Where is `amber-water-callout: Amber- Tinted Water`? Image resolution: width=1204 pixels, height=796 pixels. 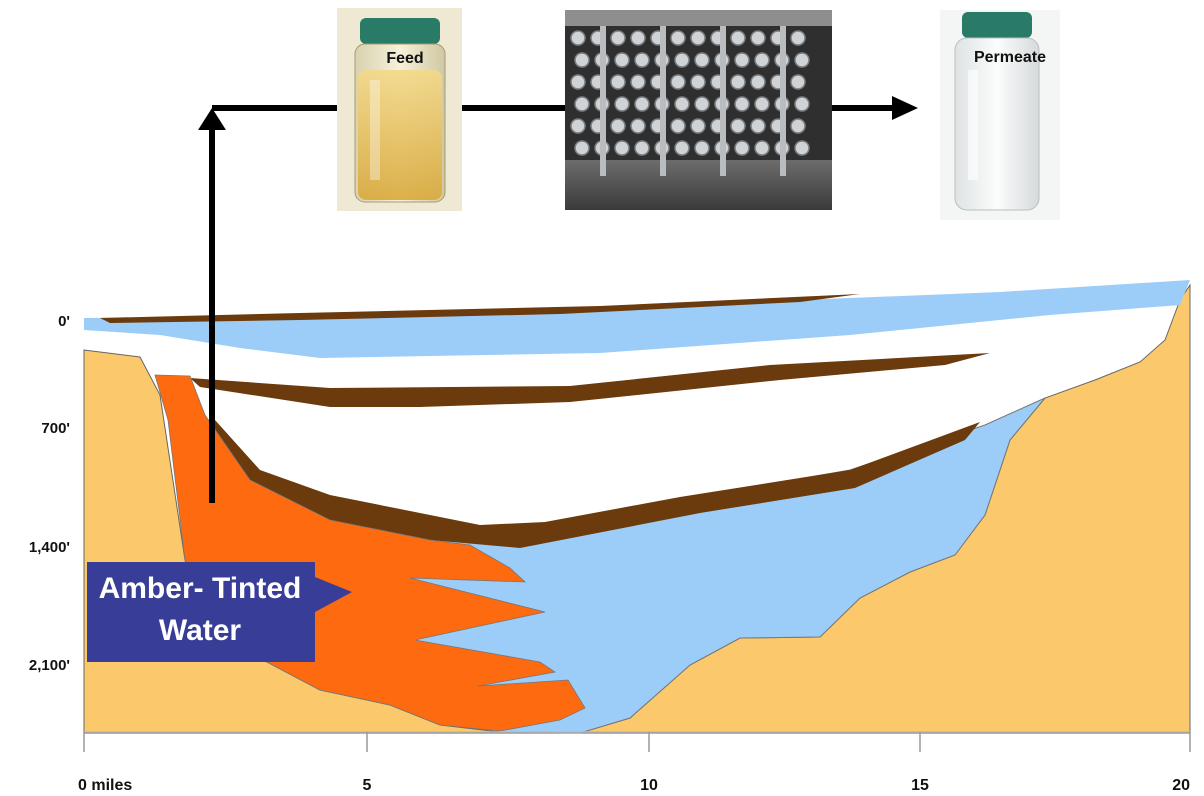 amber-water-callout: Amber- Tinted Water is located at coordinates (219, 612).